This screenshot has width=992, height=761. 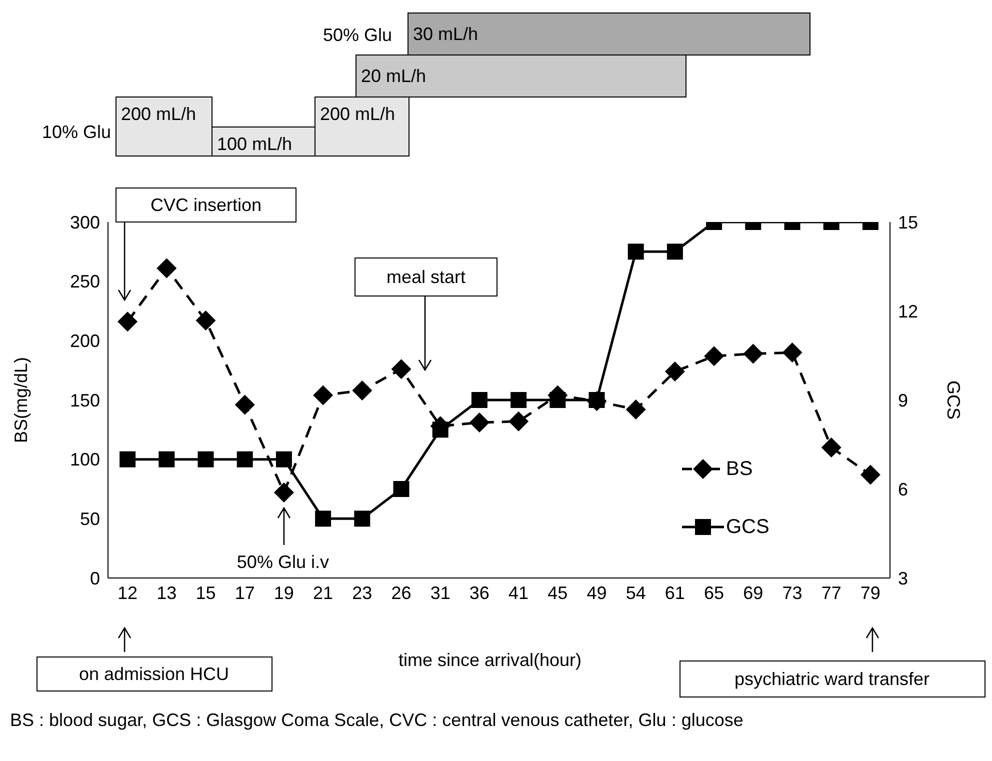 What do you see at coordinates (753, 592) in the screenshot?
I see `x-tick-label: 69` at bounding box center [753, 592].